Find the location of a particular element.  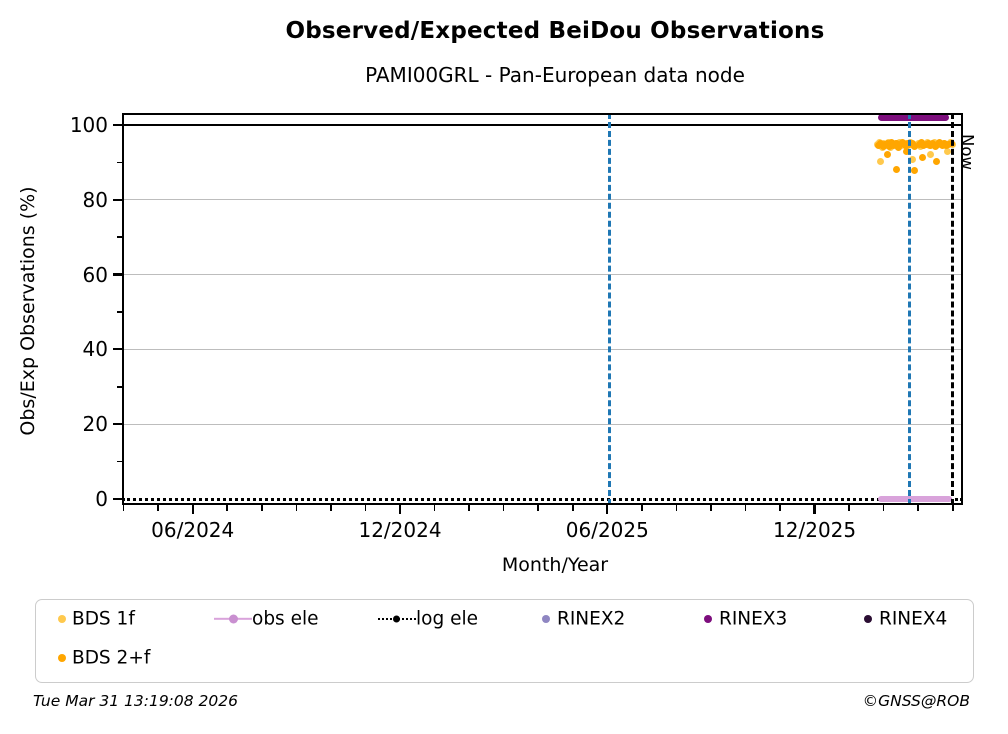

legend-item-bds-1f: BDS 1f is located at coordinates (504, 619).